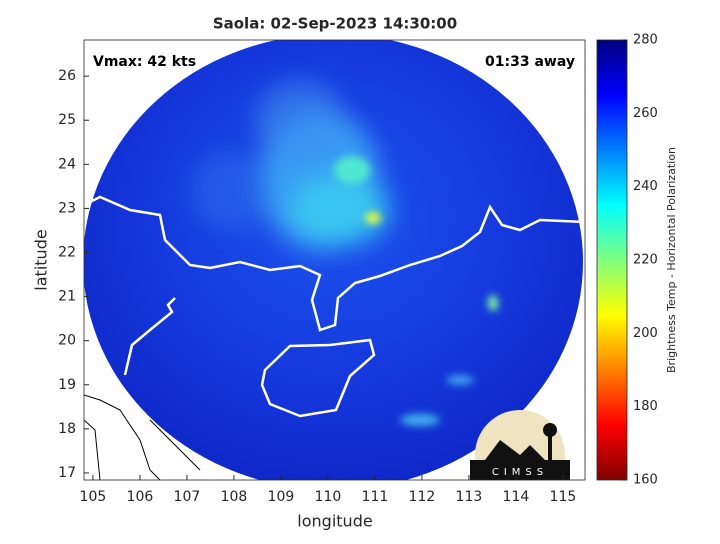  What do you see at coordinates (144, 62) in the screenshot?
I see `vmax-label: Vmax: 42 kts` at bounding box center [144, 62].